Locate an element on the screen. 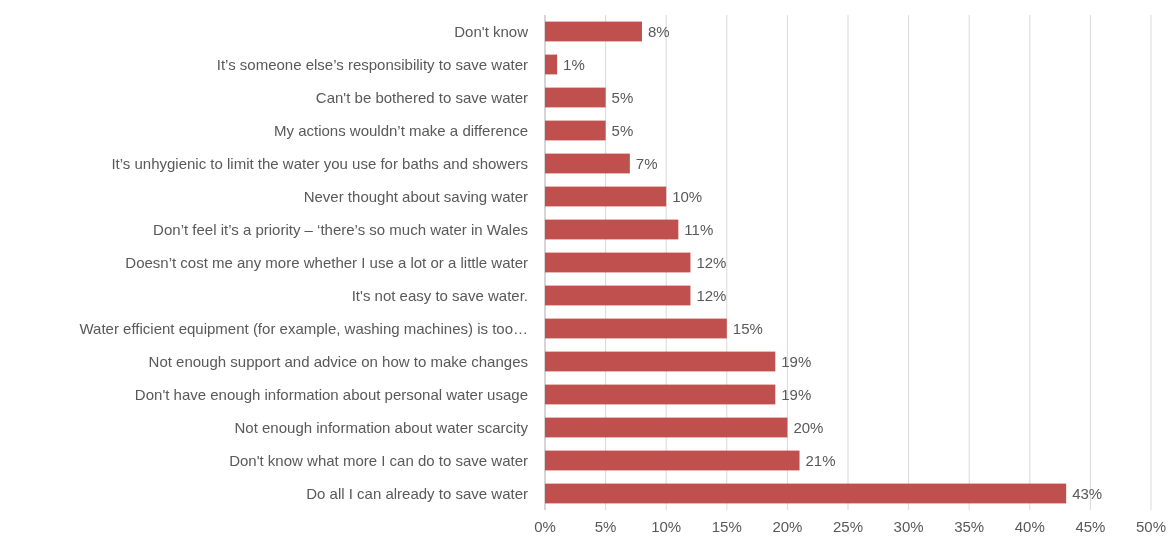  data-label: 8% is located at coordinates (658, 31).